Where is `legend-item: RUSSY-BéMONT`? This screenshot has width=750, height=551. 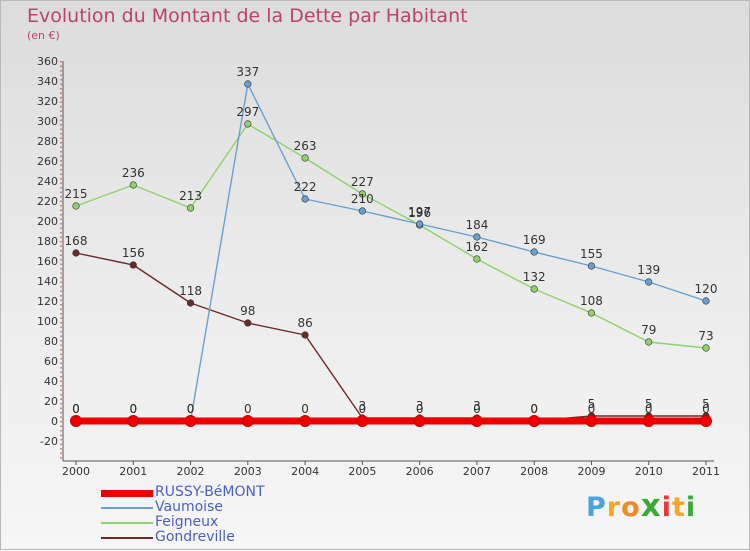 legend-item: RUSSY-BéMONT is located at coordinates (201, 492).